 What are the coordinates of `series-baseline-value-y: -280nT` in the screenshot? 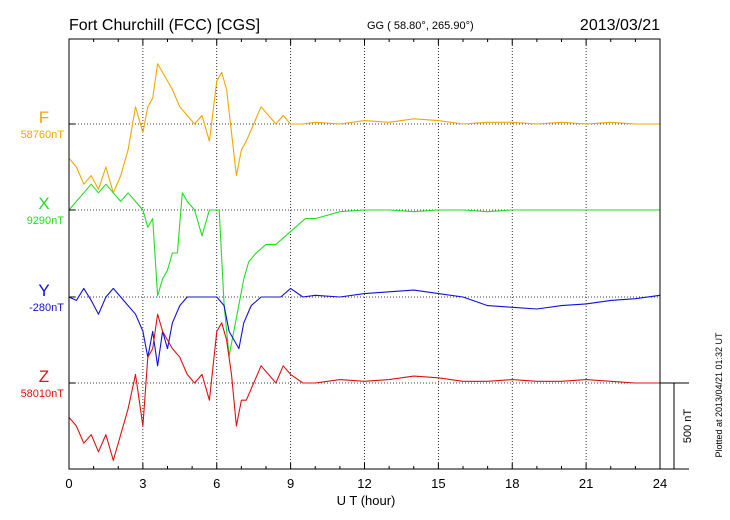 It's located at (46, 308).